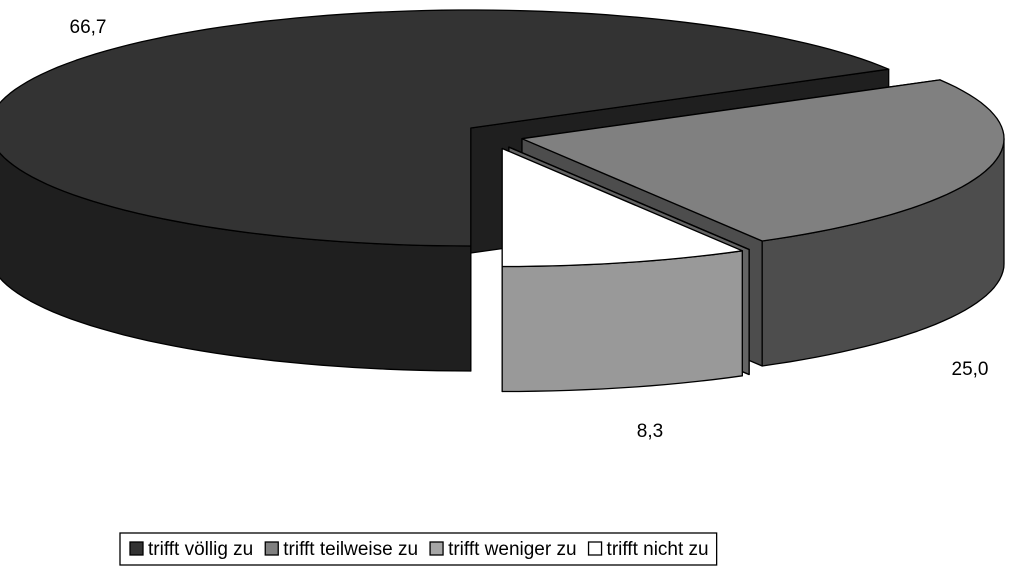  I want to click on legend-label: trifft weniger zu, so click(512, 549).